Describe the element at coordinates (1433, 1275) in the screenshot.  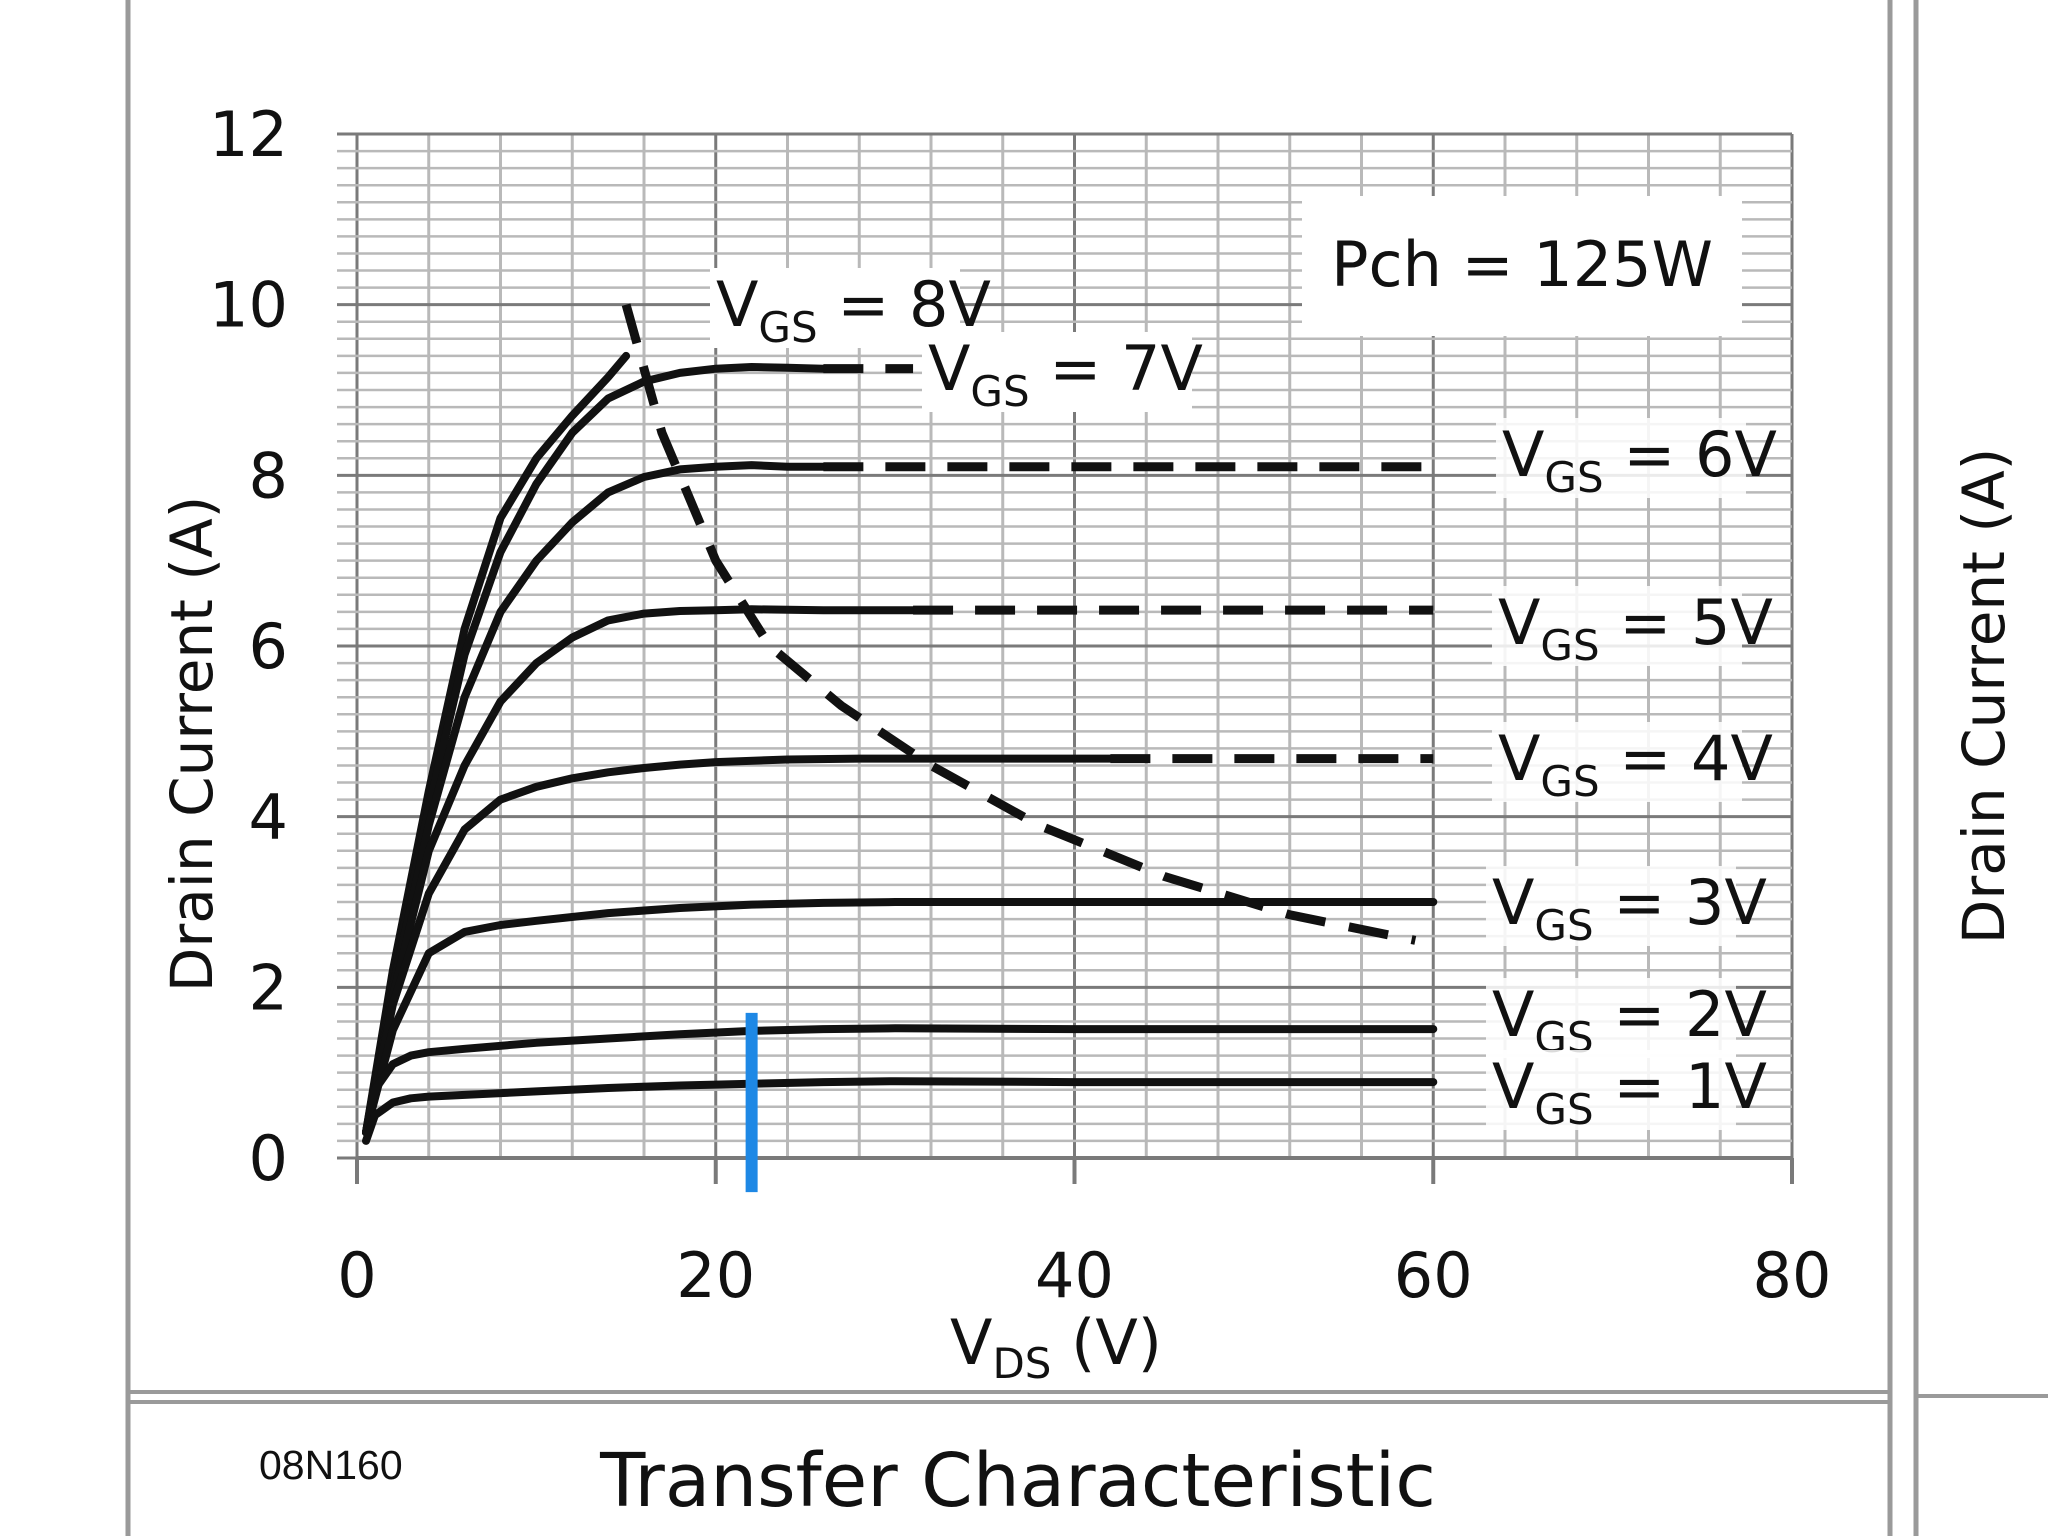
I see `x-tick-label: 60` at that location.